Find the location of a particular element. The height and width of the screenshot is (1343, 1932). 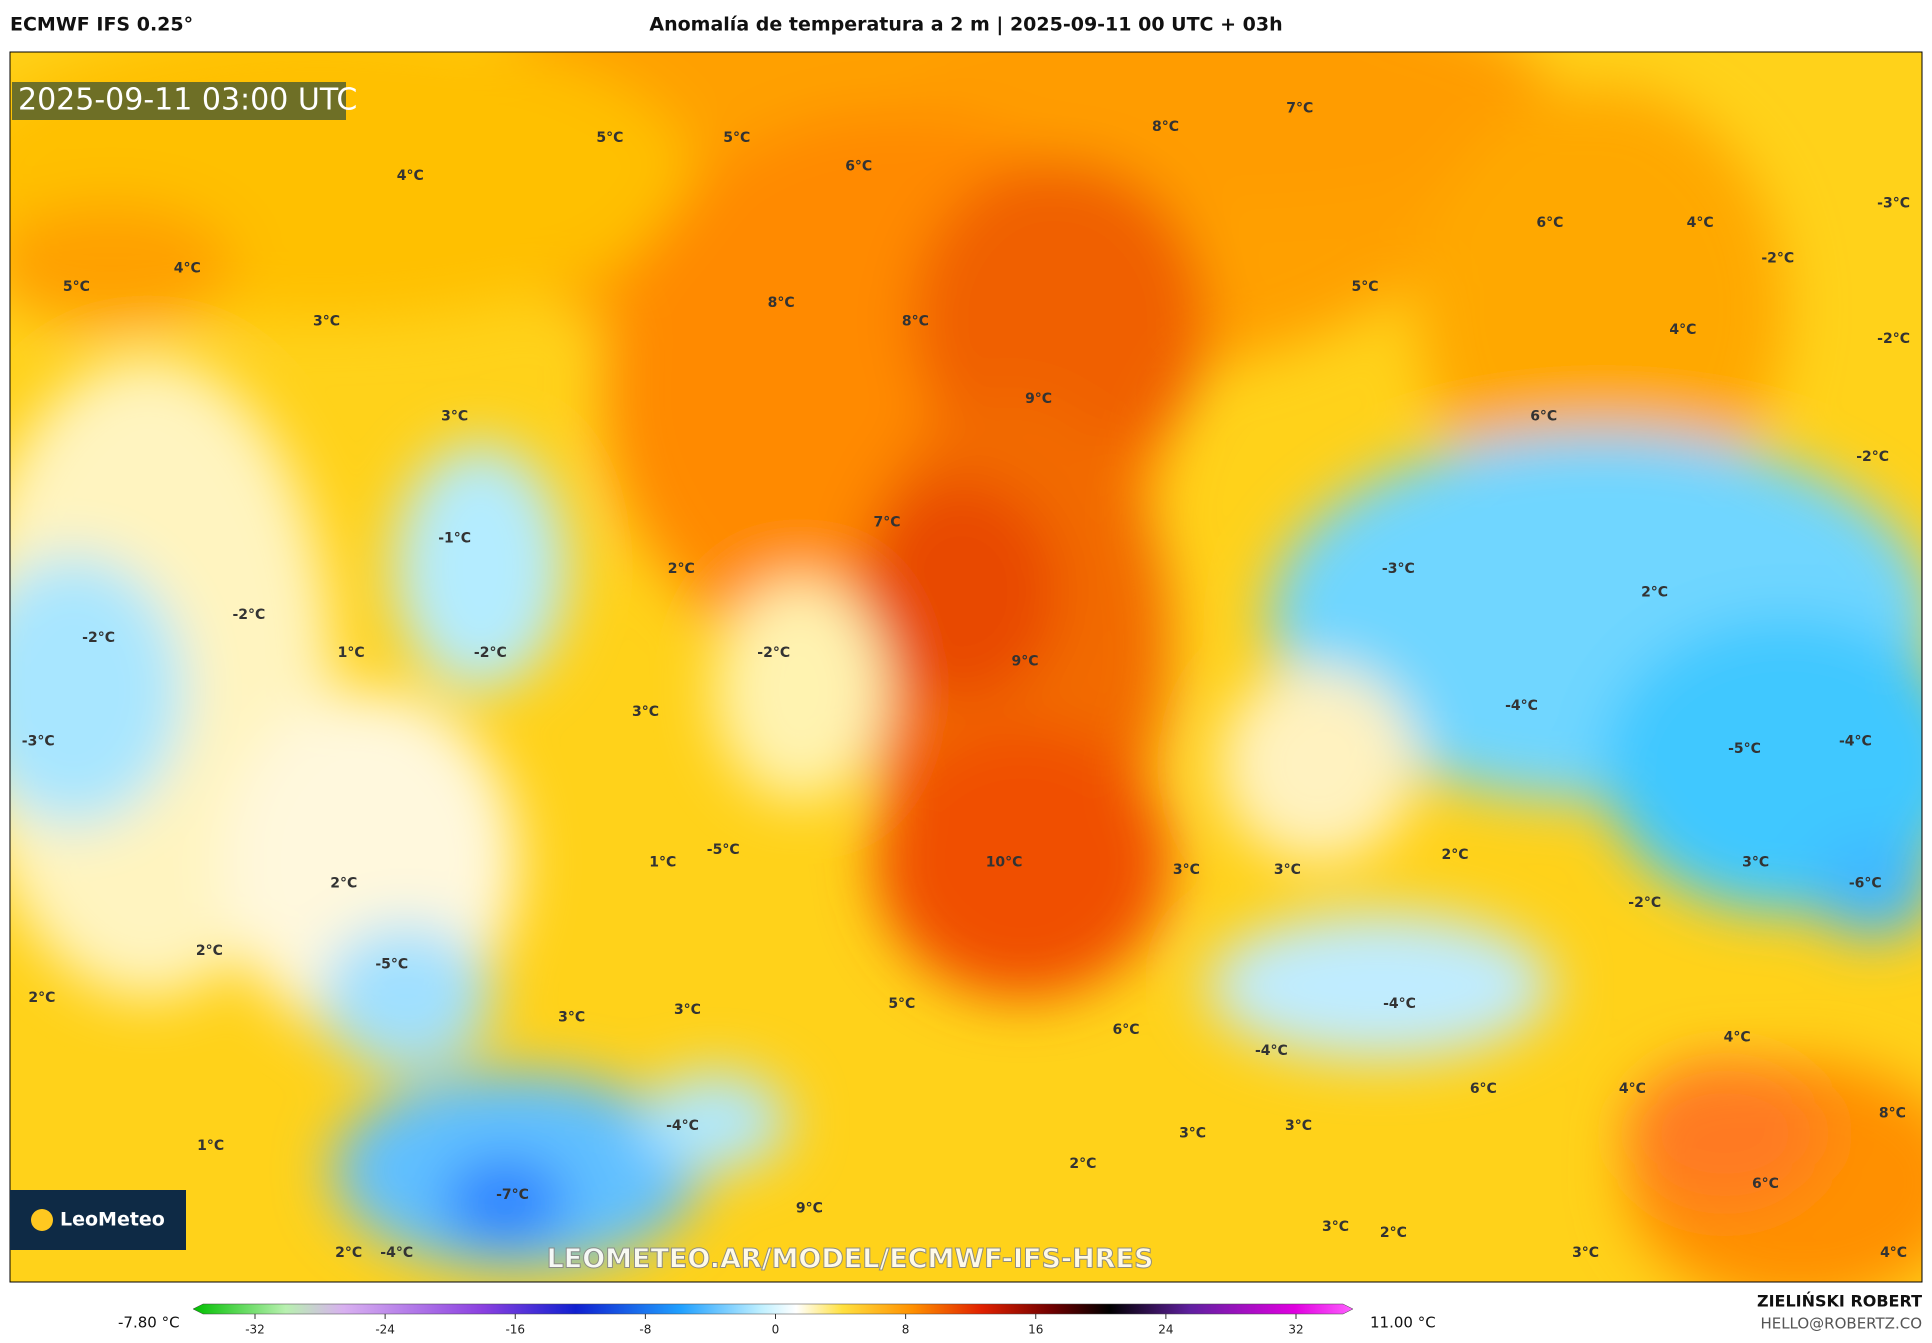

timestamp: 2025-09-11 03:00 UTC is located at coordinates (187, 100).